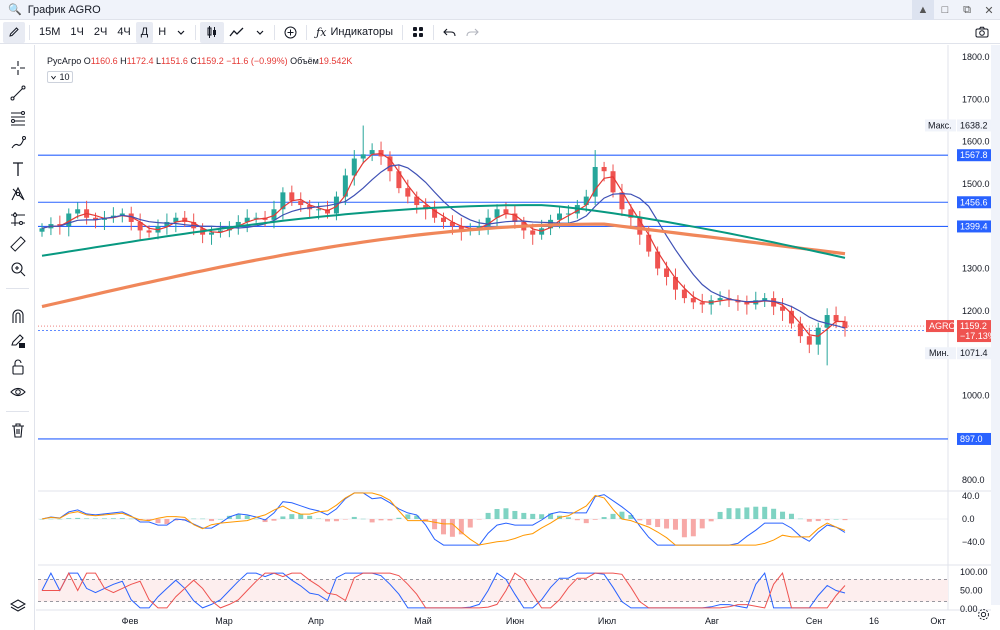  I want to click on zoom-in-icon, so click(17, 268).